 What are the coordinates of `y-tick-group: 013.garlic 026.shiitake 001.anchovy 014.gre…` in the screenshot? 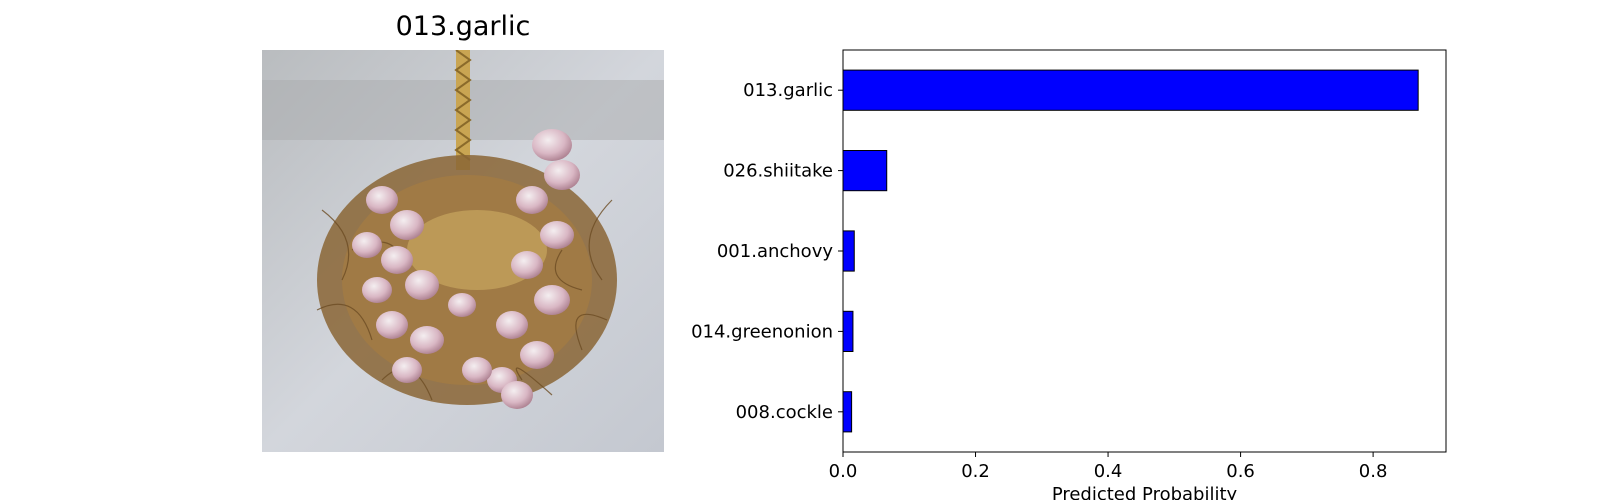 It's located at (767, 251).